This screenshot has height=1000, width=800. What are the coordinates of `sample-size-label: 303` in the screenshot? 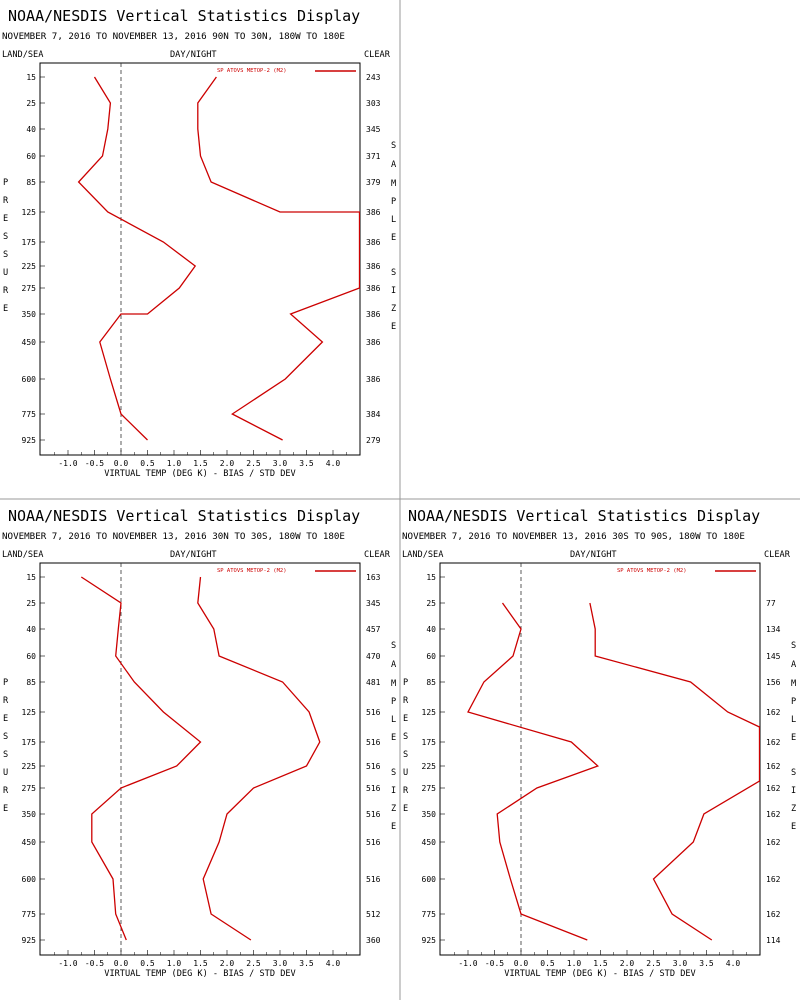 It's located at (373, 103).